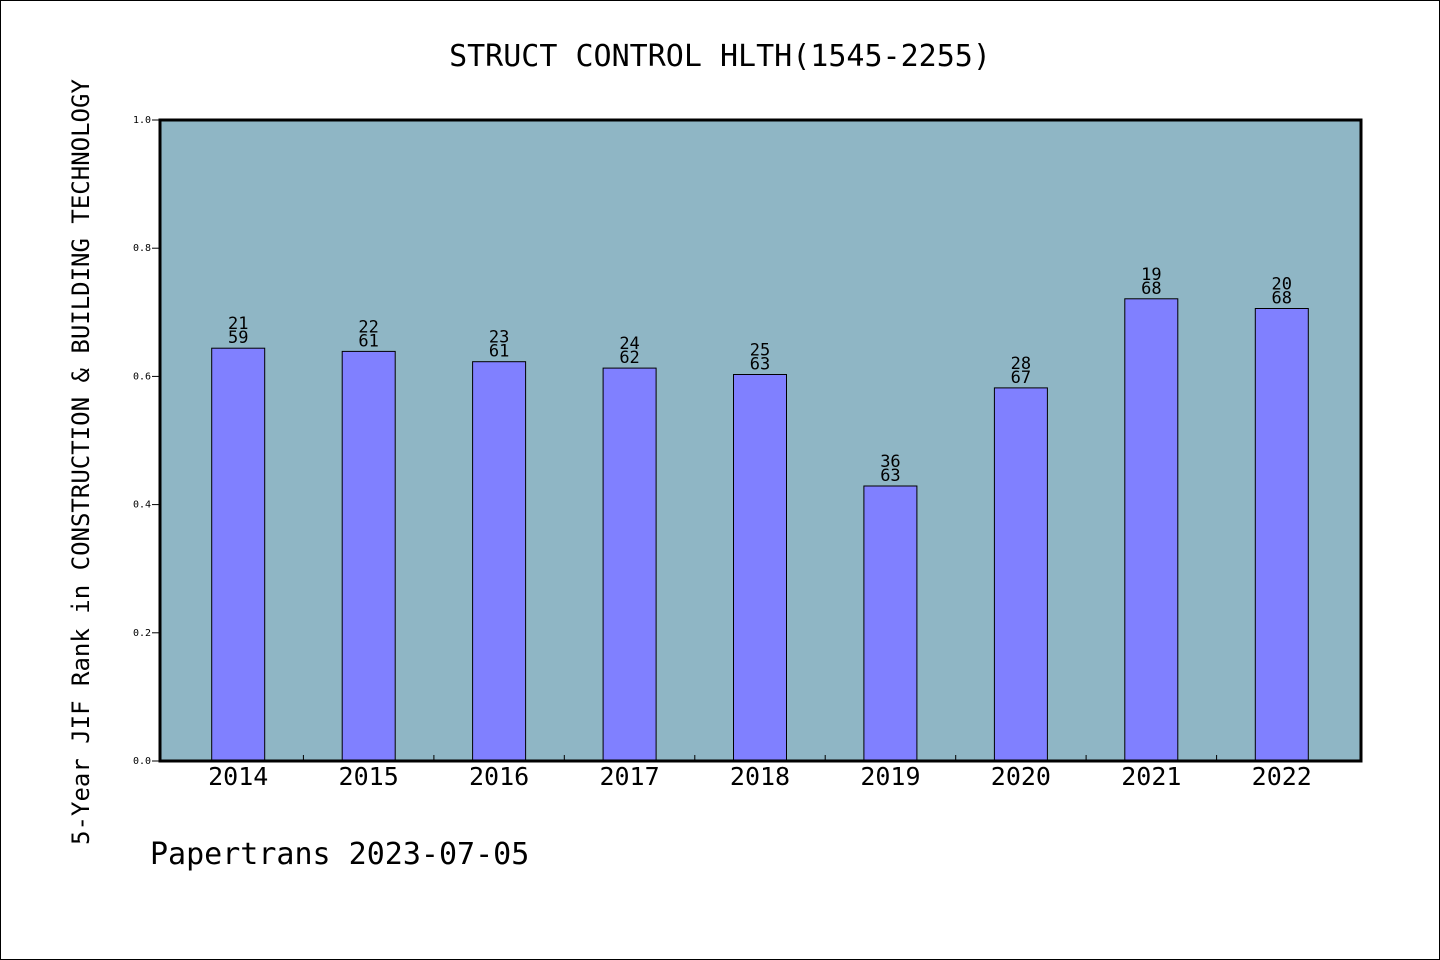 This screenshot has width=1440, height=960. What do you see at coordinates (890, 776) in the screenshot?
I see `x-tick-label: 2019` at bounding box center [890, 776].